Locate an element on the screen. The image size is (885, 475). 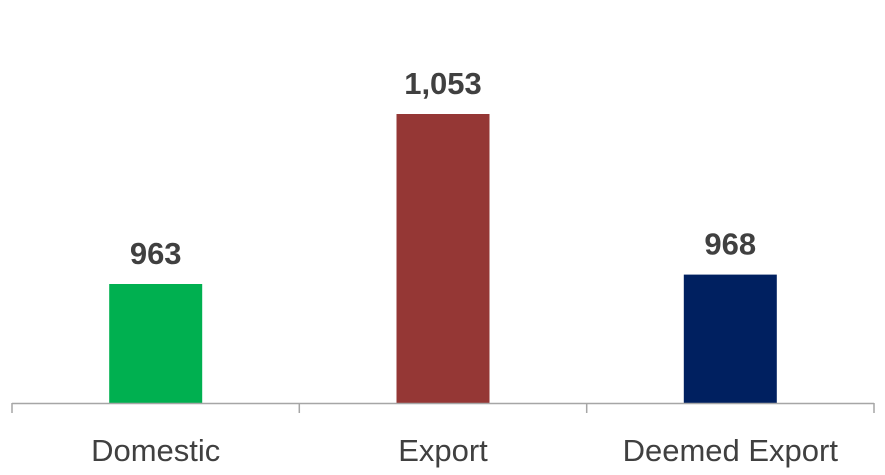
data-label-deemed-export: 968 is located at coordinates (730, 244).